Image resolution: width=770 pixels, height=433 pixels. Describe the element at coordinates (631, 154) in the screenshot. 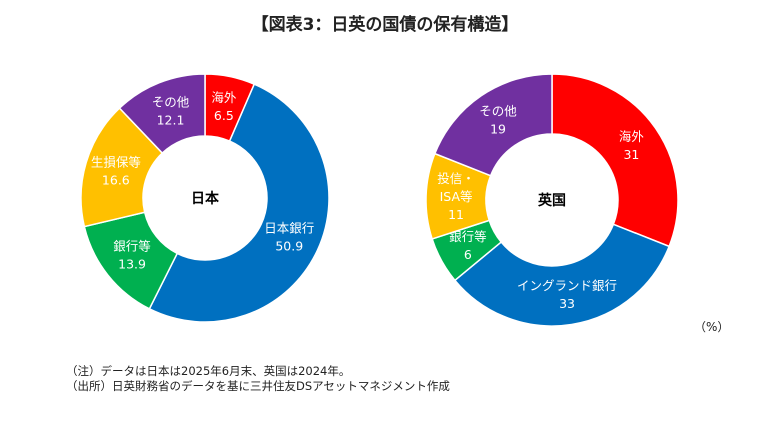

I see `slice-value: 31` at that location.